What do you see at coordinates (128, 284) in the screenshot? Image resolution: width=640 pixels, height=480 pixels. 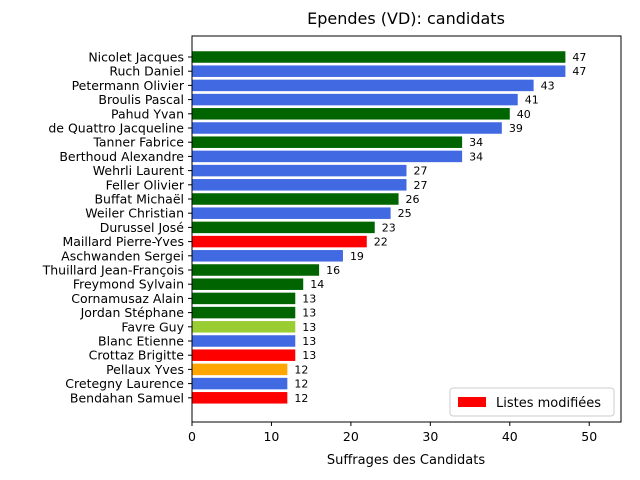 I see `category-label: Freymond Sylvain` at bounding box center [128, 284].